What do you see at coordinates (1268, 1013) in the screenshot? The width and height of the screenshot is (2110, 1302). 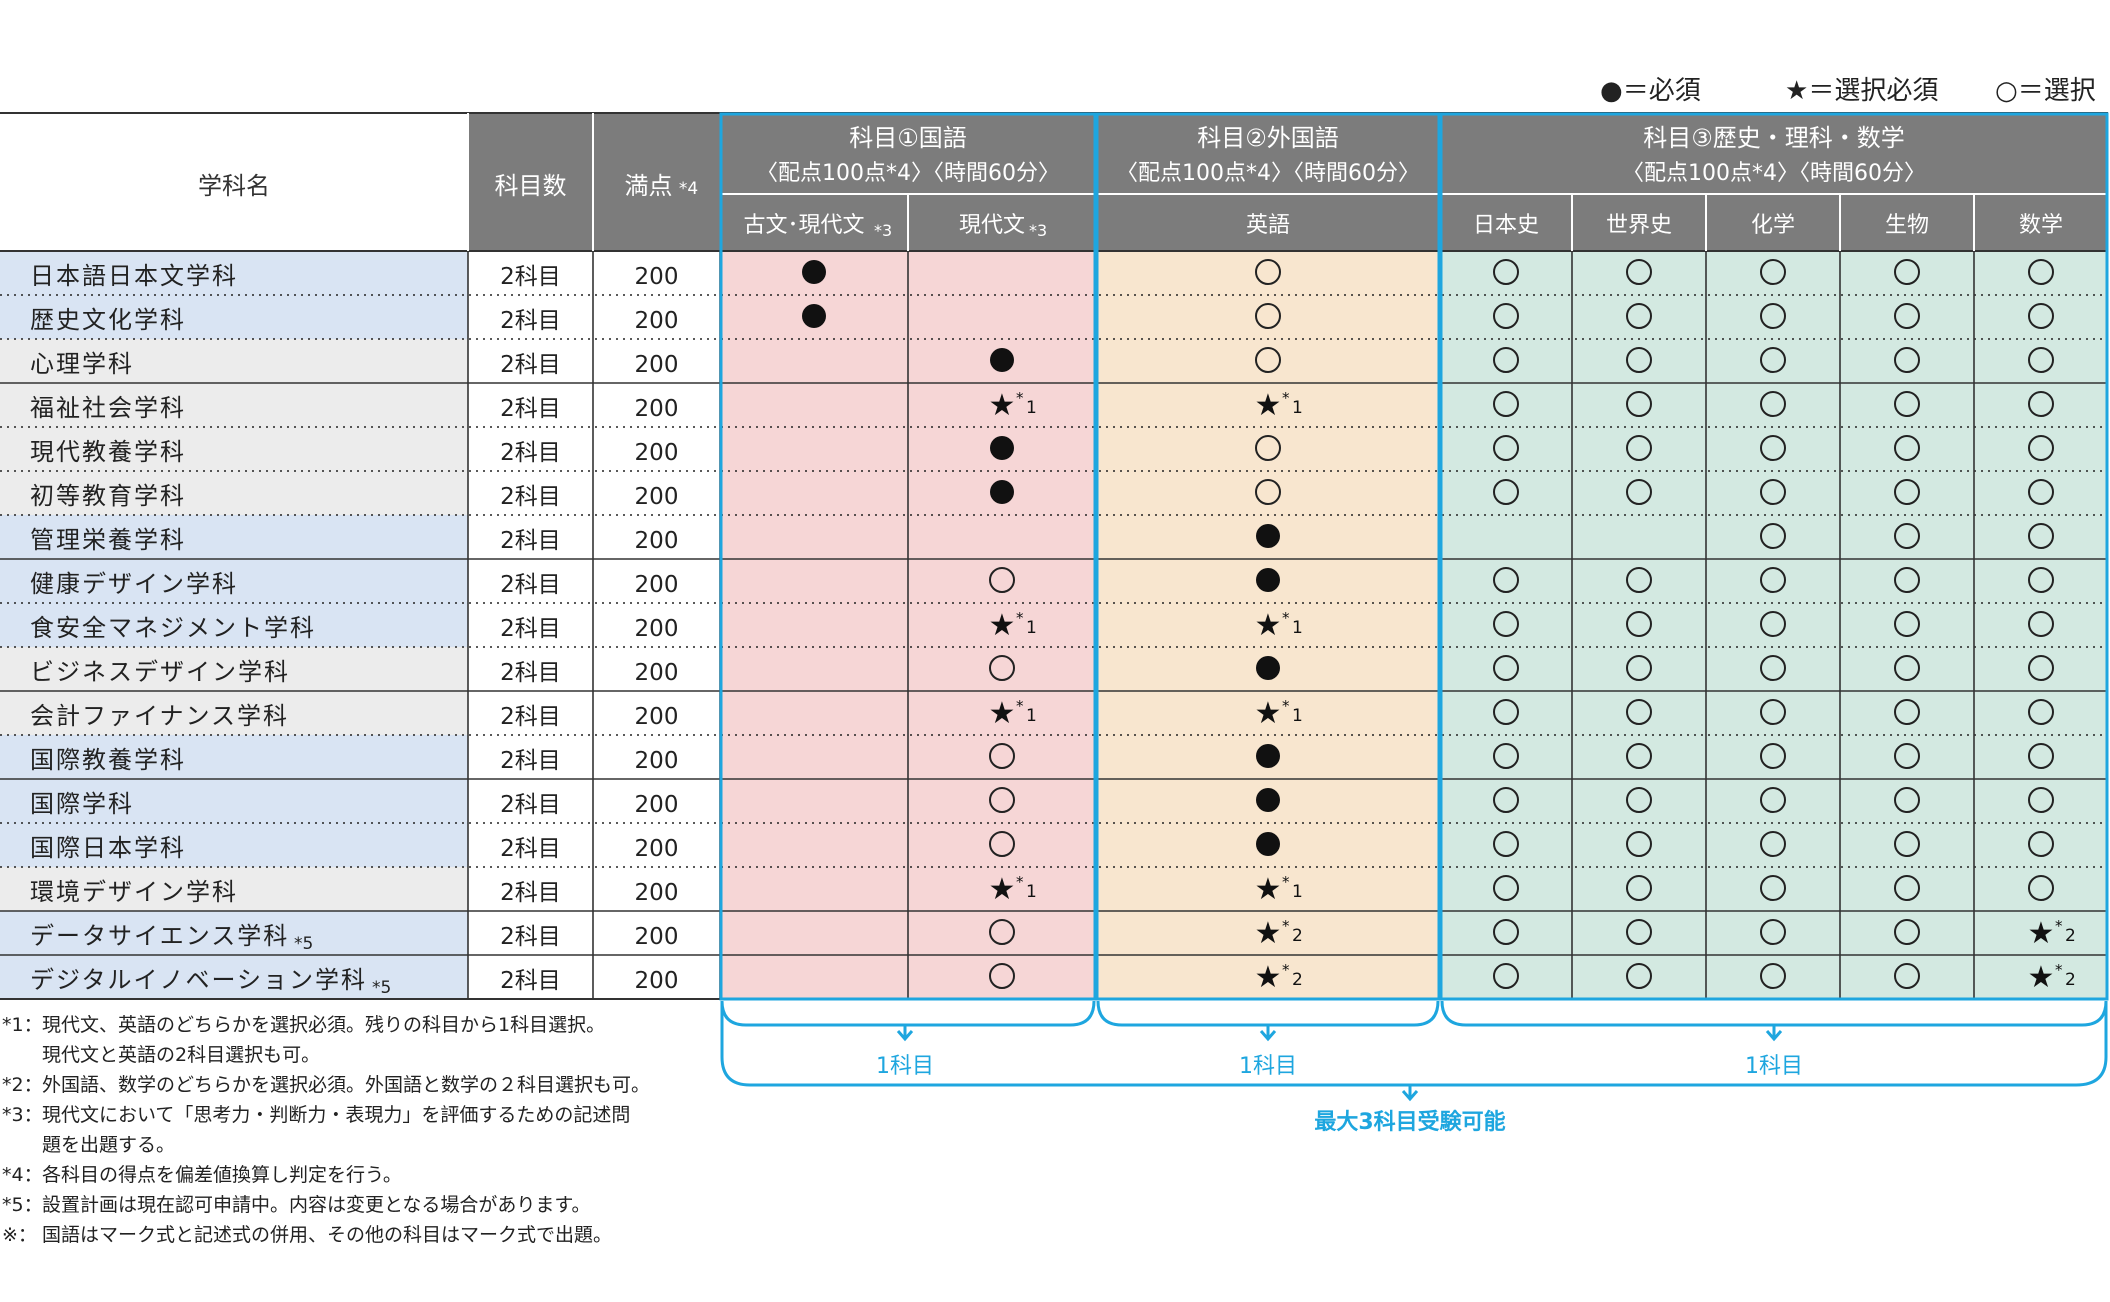 I see `bracket-group2` at bounding box center [1268, 1013].